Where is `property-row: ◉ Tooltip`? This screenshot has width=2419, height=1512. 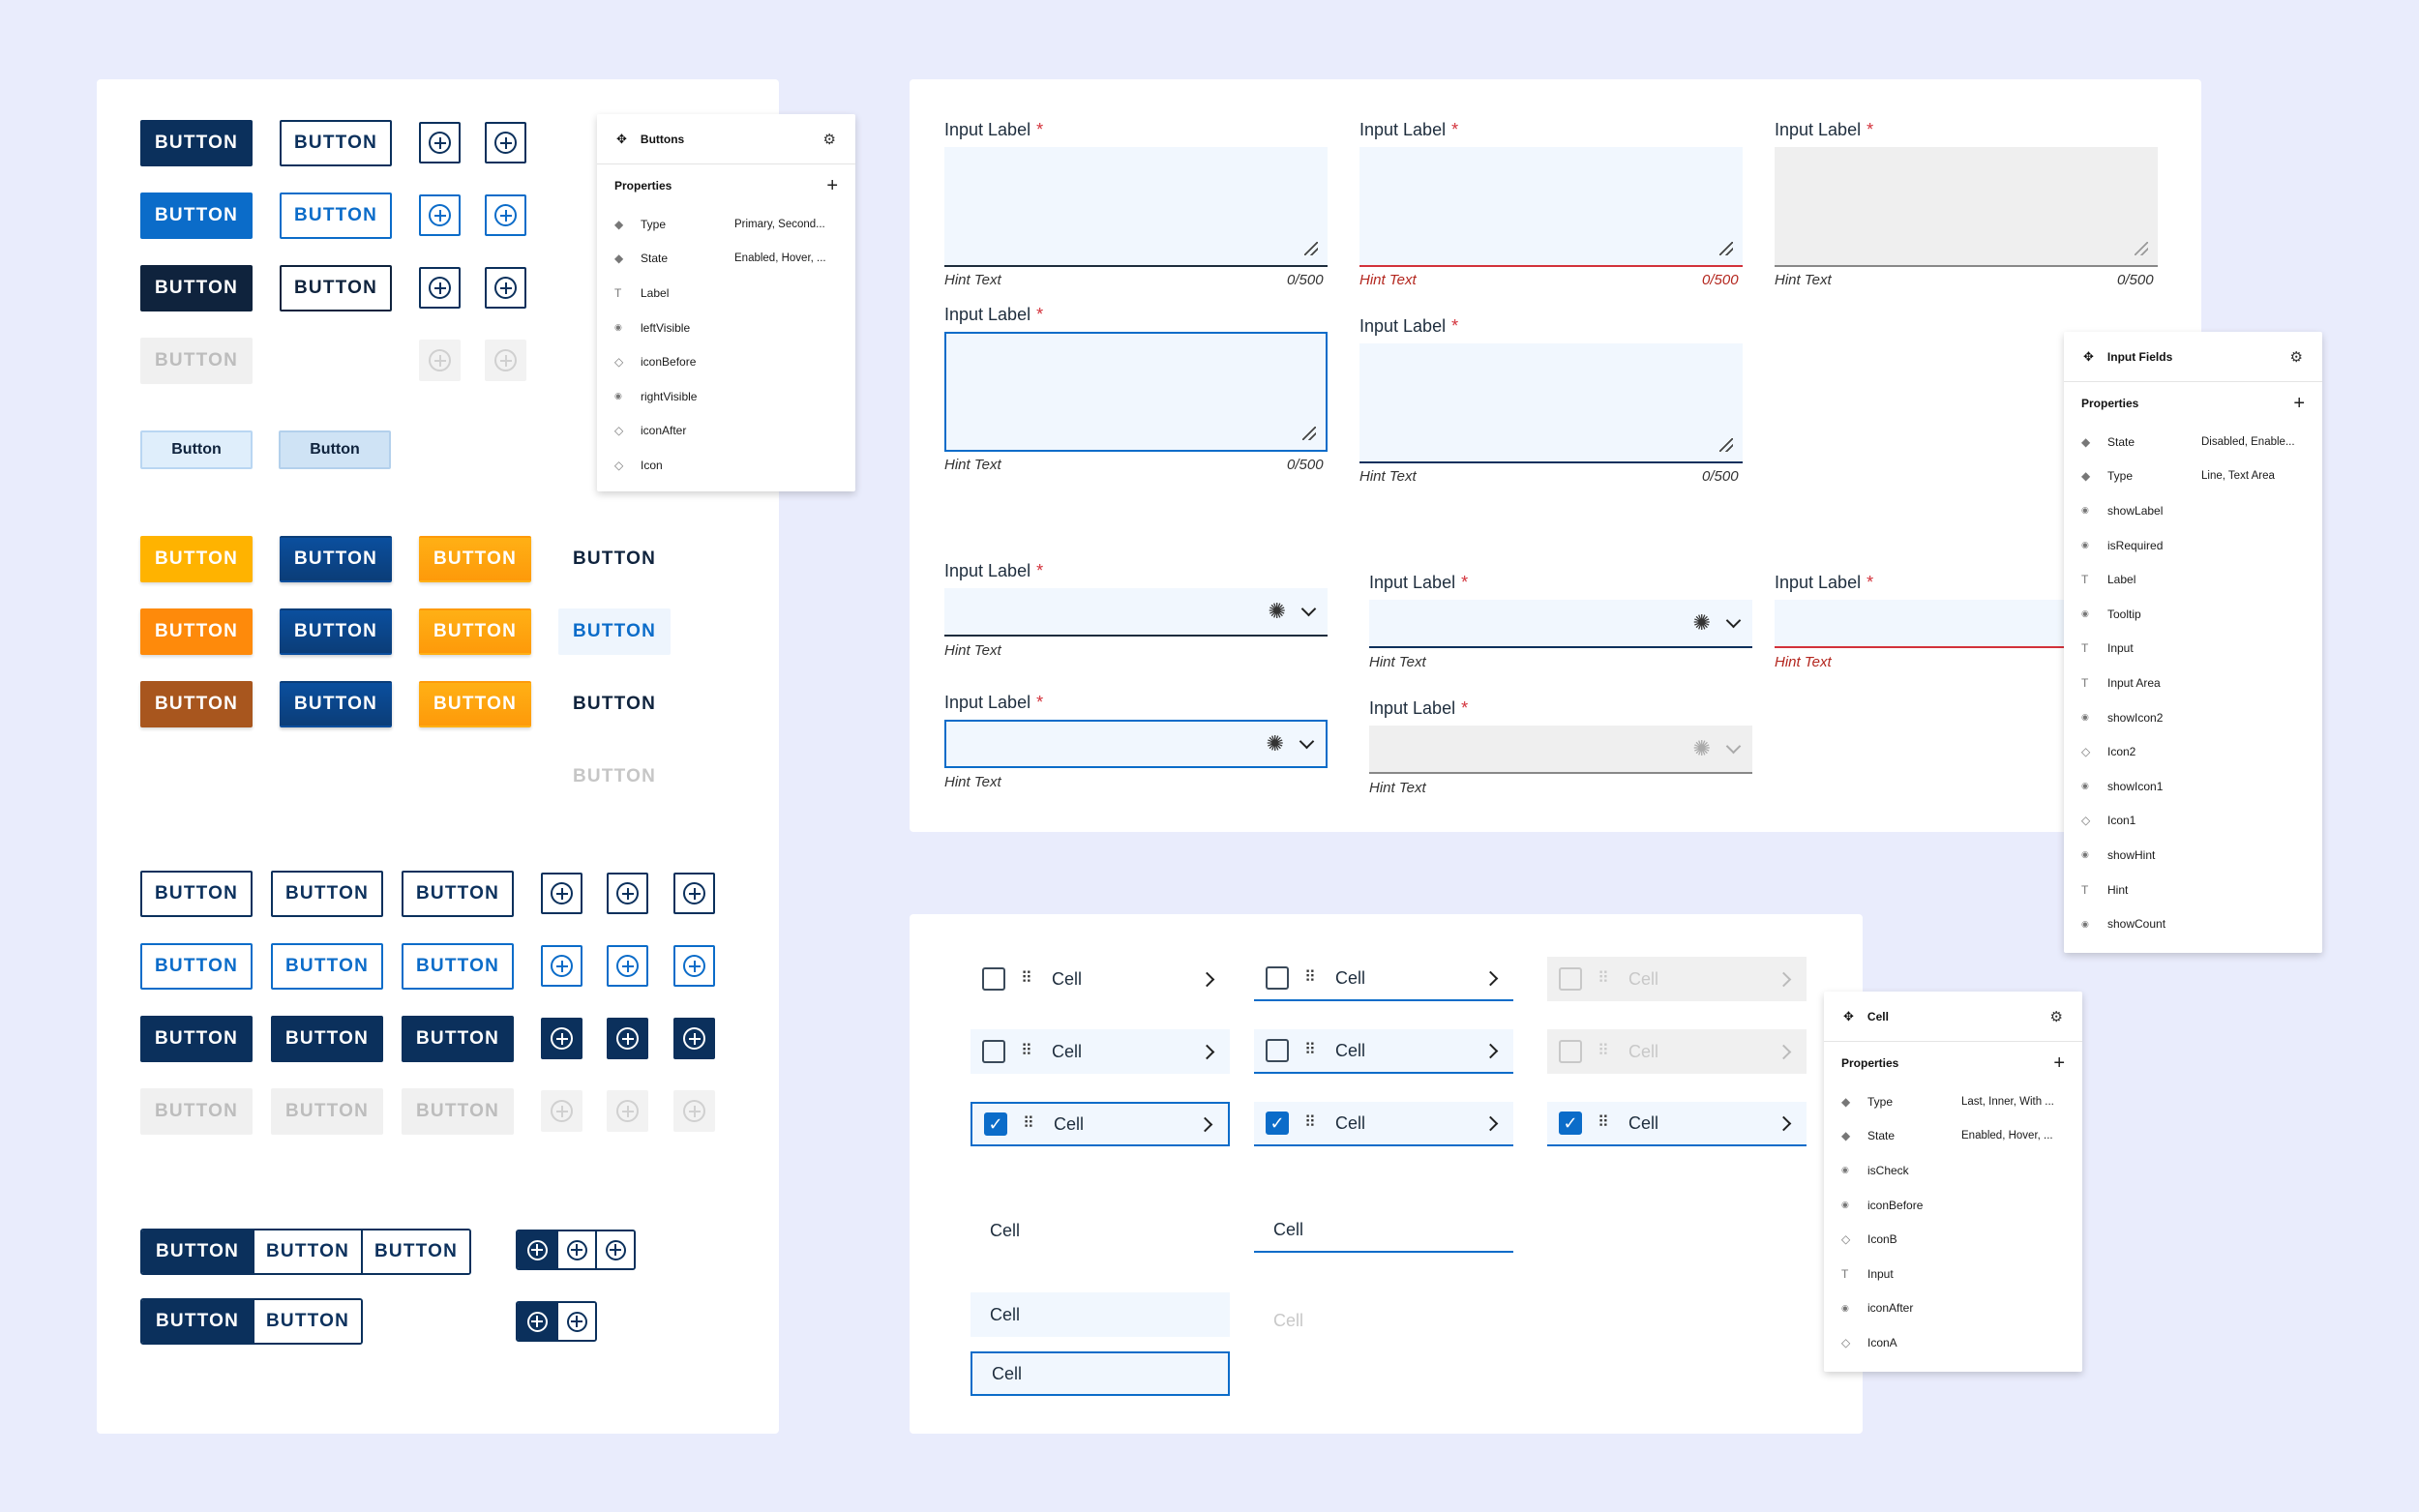 property-row: ◉ Tooltip is located at coordinates (2193, 615).